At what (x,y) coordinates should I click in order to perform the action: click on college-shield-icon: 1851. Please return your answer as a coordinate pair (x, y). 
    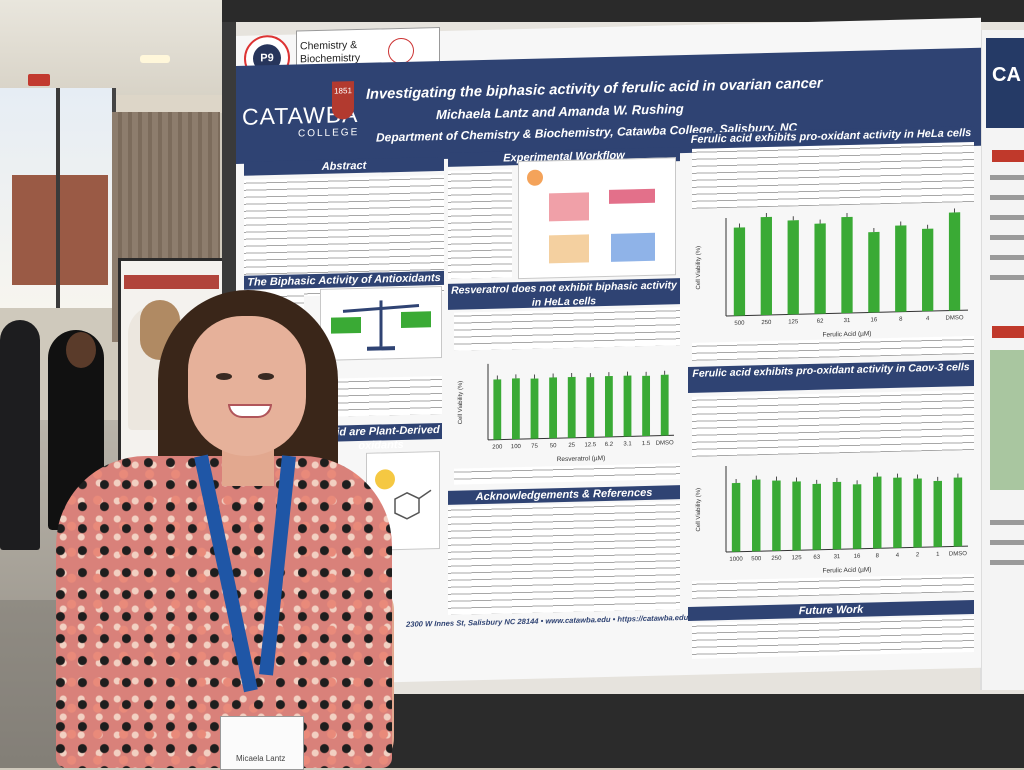
    Looking at the image, I should click on (343, 100).